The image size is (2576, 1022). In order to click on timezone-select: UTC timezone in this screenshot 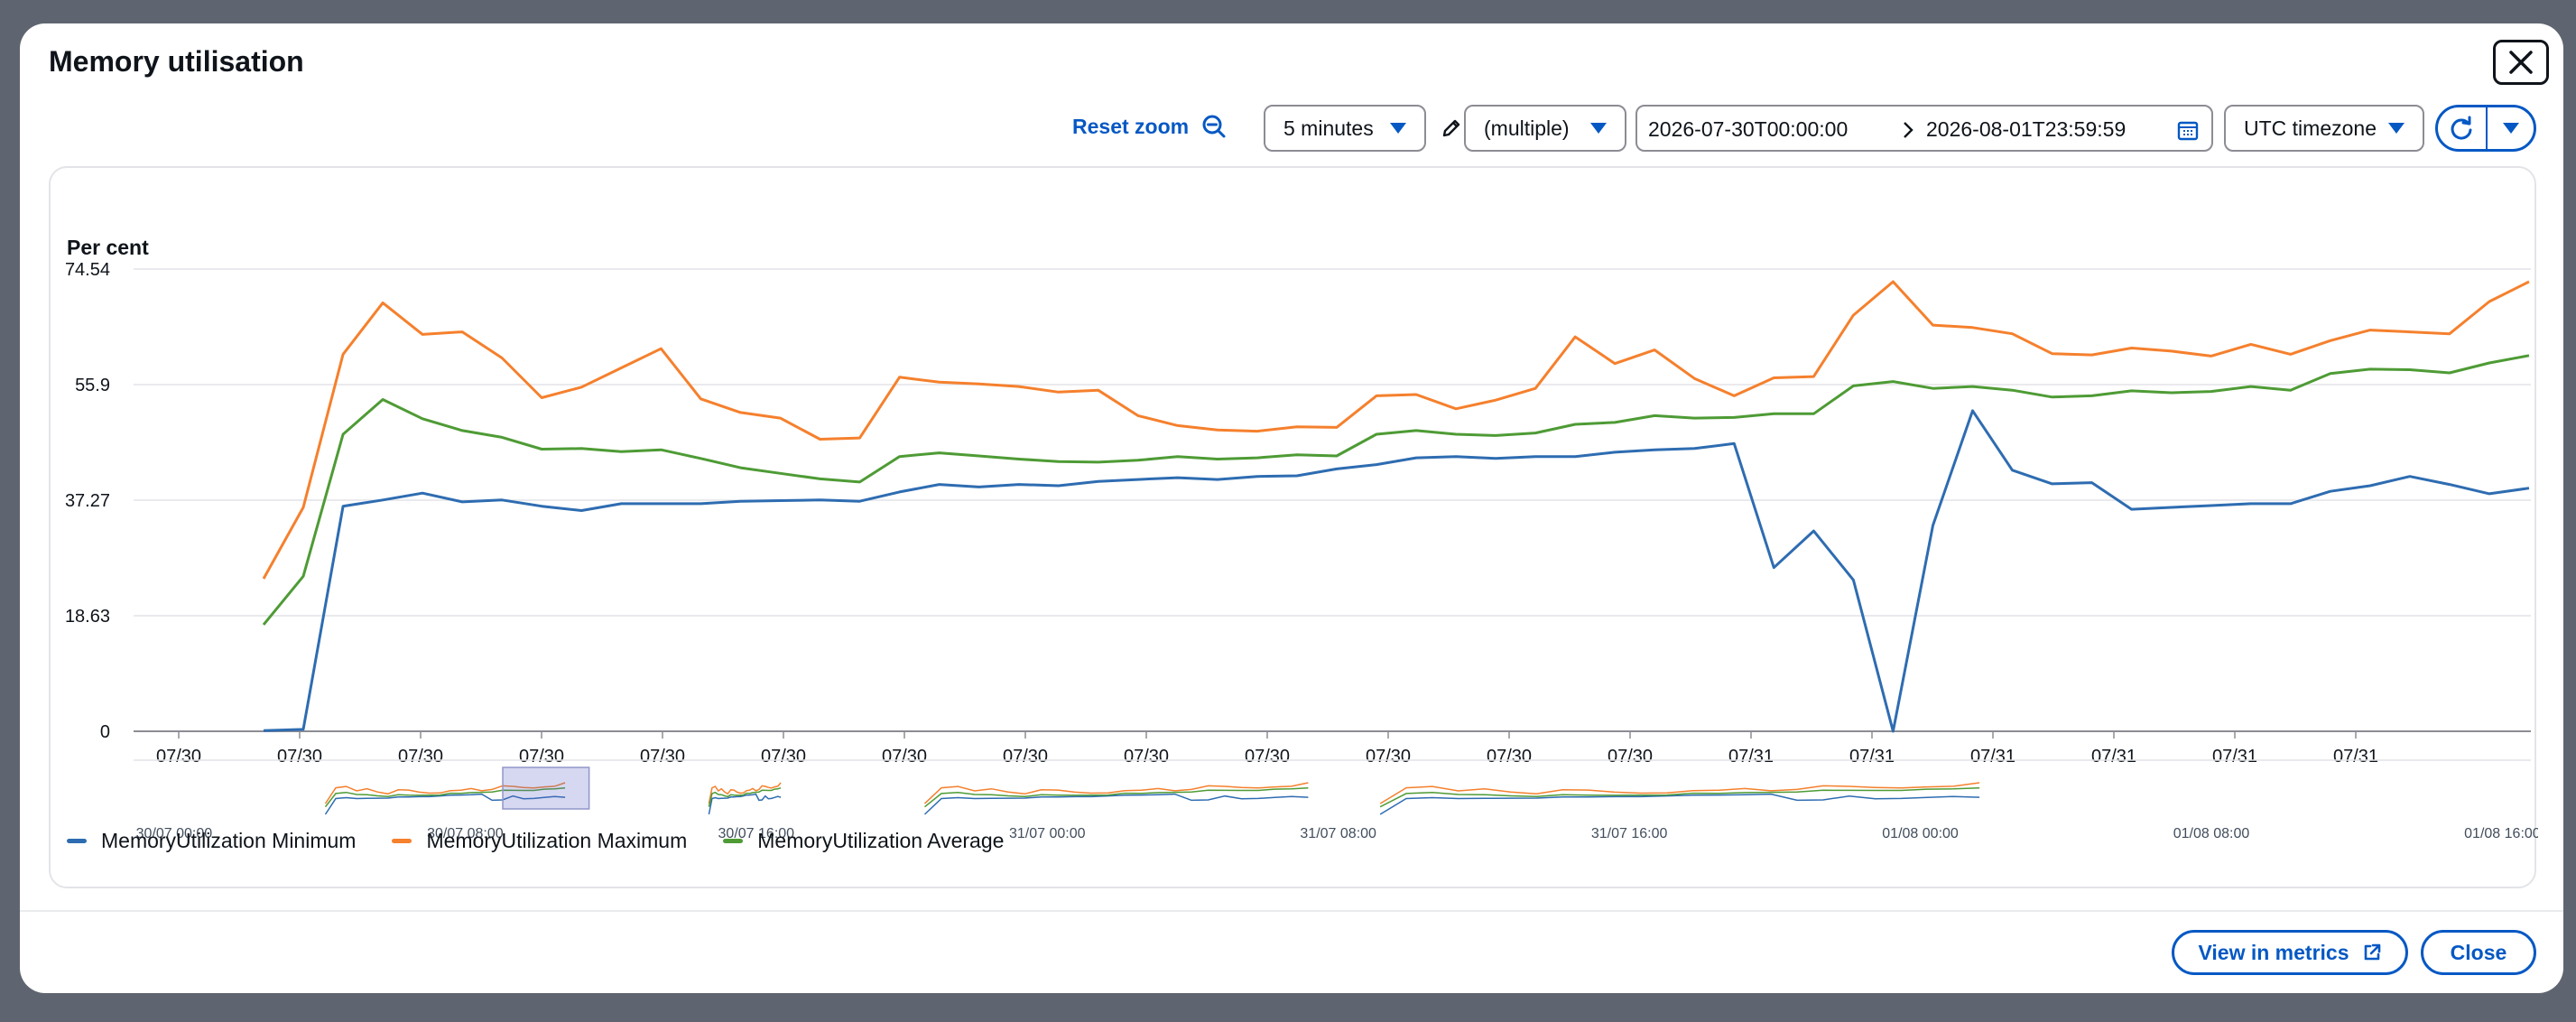, I will do `click(2324, 128)`.